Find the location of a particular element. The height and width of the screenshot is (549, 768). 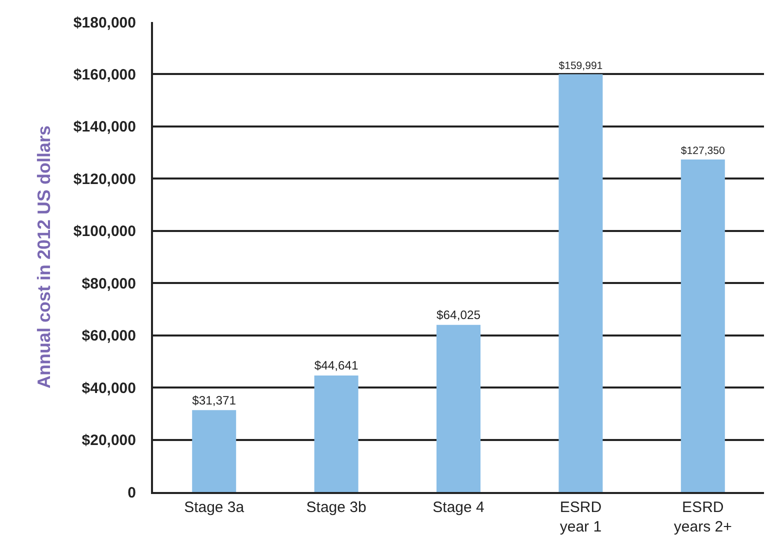

data-label: $31,371 is located at coordinates (214, 400).